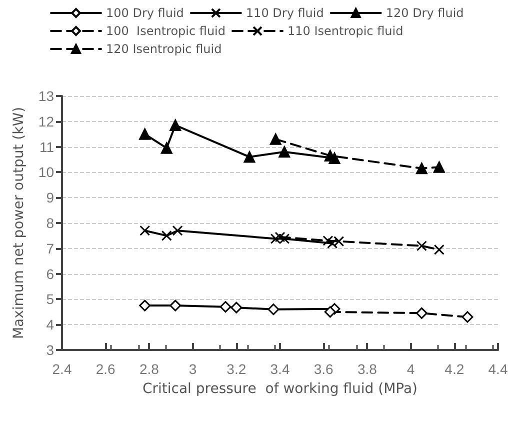 The image size is (512, 424). Describe the element at coordinates (50, 274) in the screenshot. I see `y-tick-label: 6` at that location.